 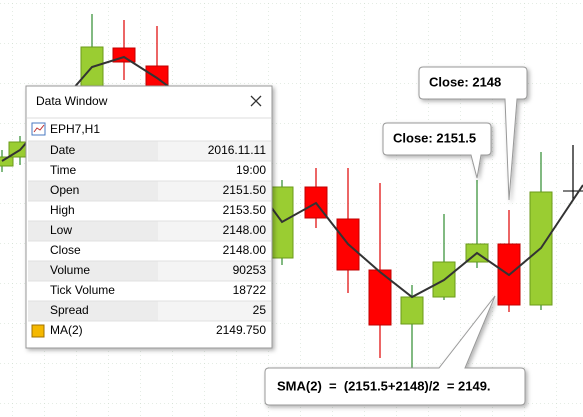 What do you see at coordinates (434, 137) in the screenshot?
I see `callout-text: Close: 2151.5` at bounding box center [434, 137].